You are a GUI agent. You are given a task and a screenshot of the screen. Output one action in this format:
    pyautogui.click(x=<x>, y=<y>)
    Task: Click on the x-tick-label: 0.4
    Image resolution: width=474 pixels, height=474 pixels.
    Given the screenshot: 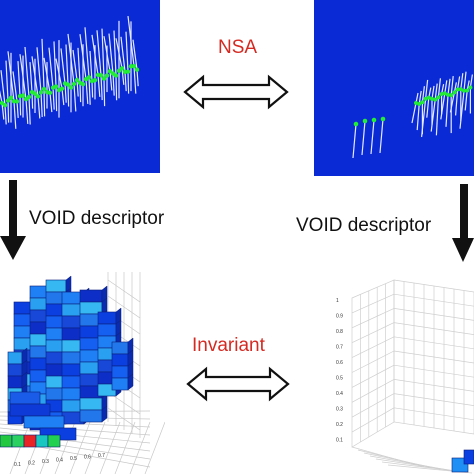 What is the action you would take?
    pyautogui.click(x=59, y=461)
    